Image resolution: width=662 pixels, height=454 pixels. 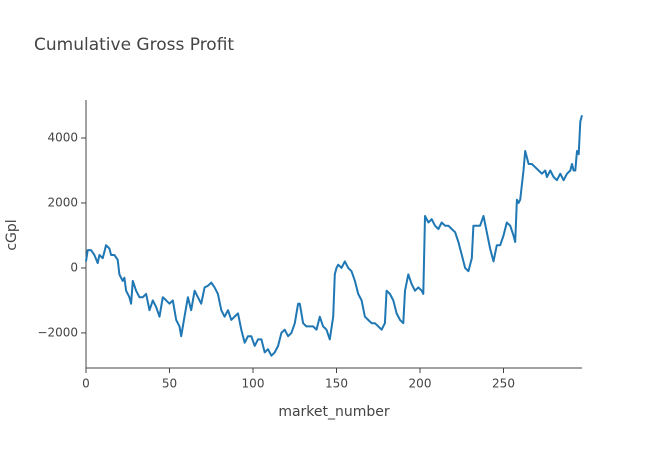 What do you see at coordinates (57, 332) in the screenshot?
I see `y-tick-label: −2000` at bounding box center [57, 332].